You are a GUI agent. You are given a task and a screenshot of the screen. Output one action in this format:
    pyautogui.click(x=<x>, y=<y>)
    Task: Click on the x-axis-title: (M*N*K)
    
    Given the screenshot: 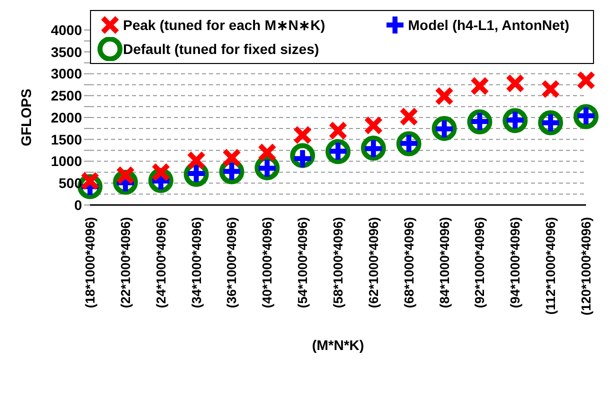 What is the action you would take?
    pyautogui.click(x=338, y=345)
    